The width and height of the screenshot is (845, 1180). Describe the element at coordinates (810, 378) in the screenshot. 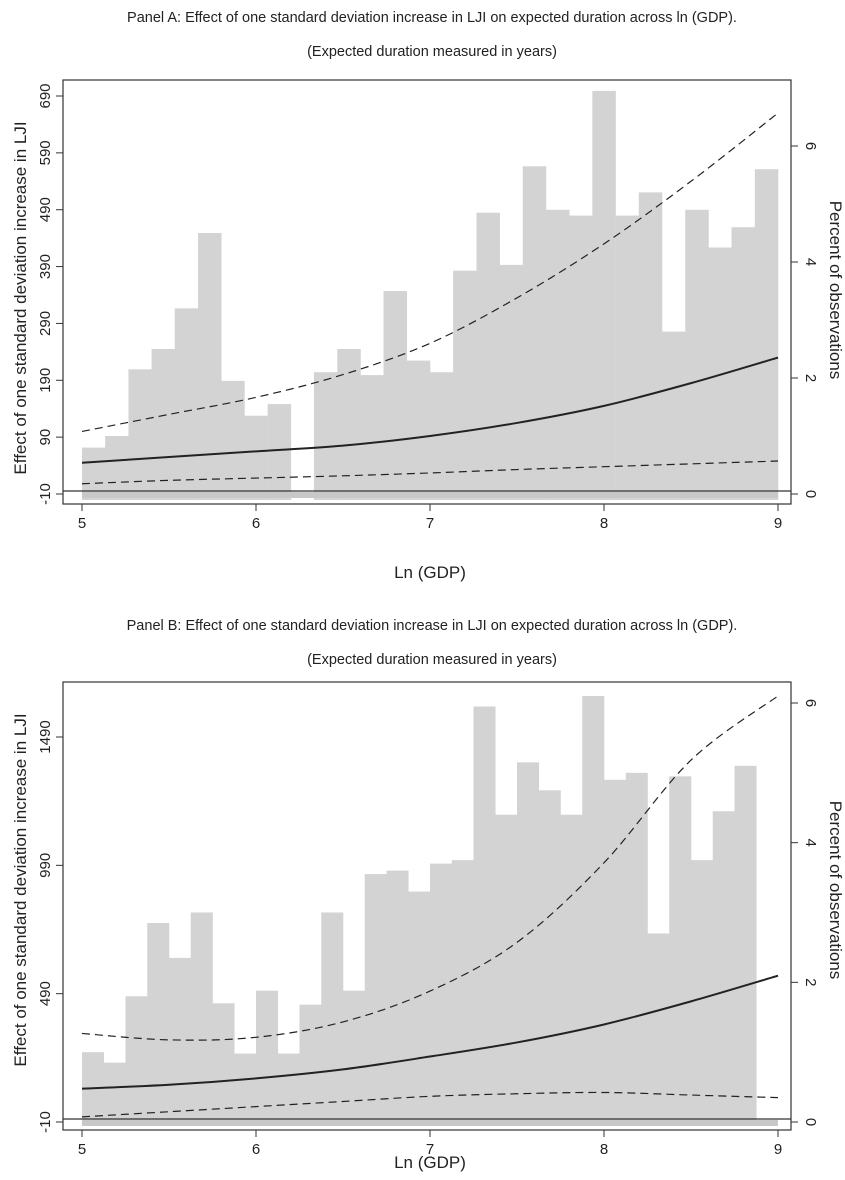

I see `panel-a-y2-tick-label: 2` at that location.